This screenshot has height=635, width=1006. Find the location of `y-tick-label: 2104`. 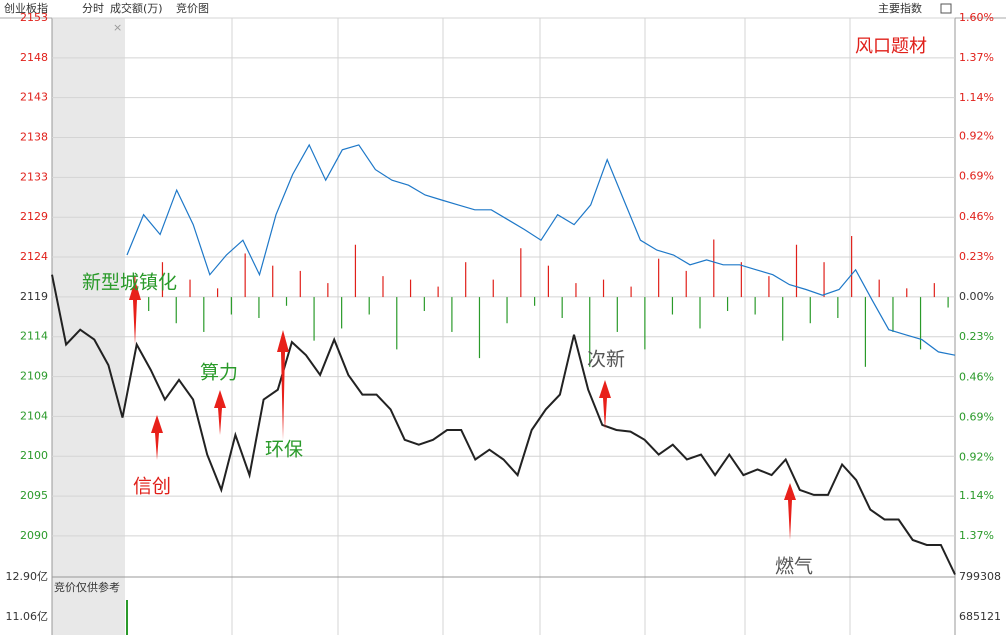

y-tick-label: 2104 is located at coordinates (34, 415).